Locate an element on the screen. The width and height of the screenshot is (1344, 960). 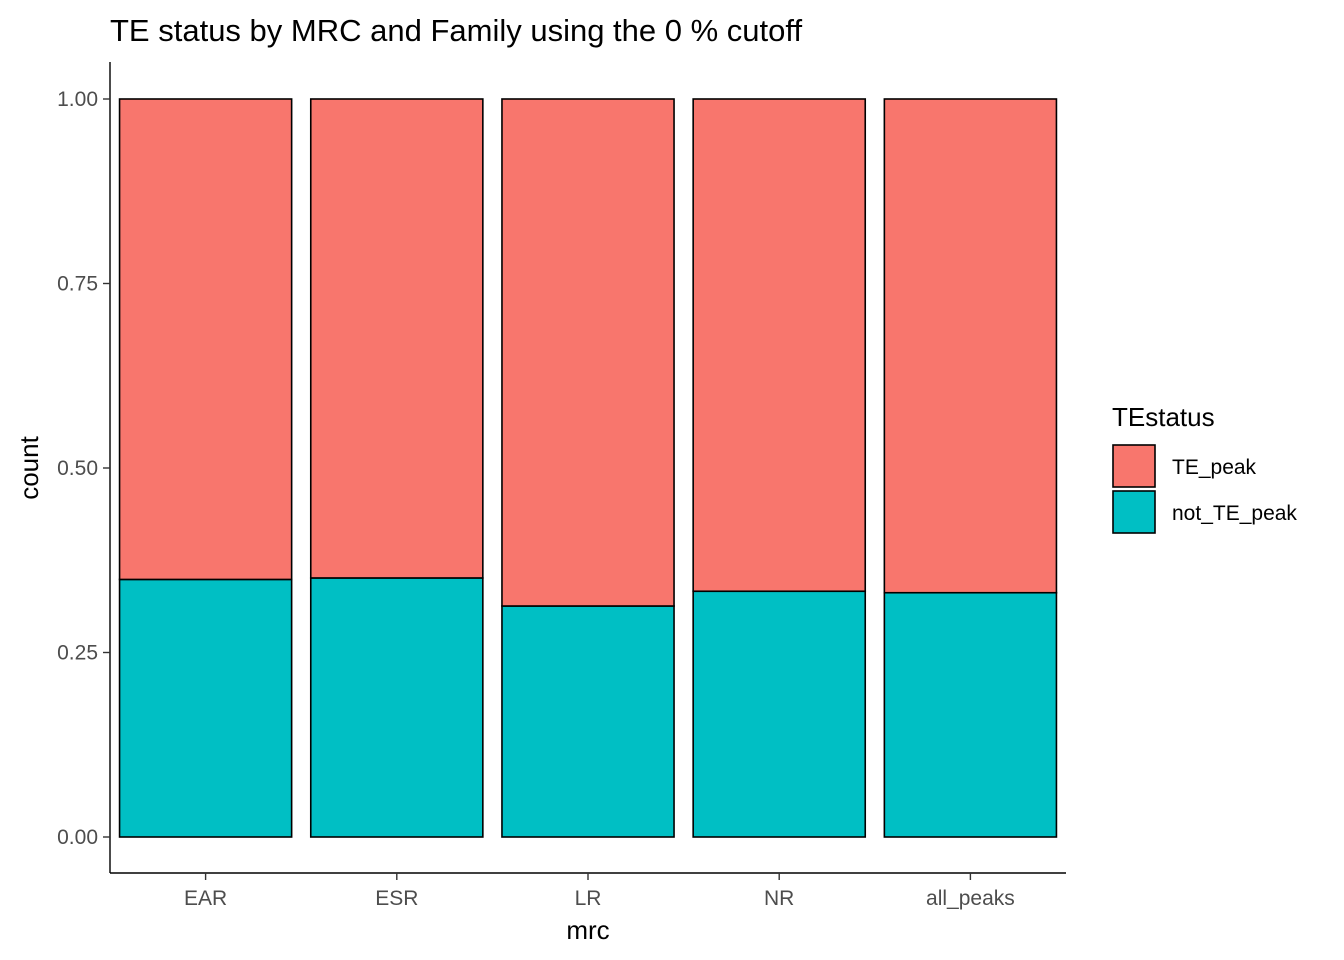
bar-not-te-peak-ear is located at coordinates (205, 708).